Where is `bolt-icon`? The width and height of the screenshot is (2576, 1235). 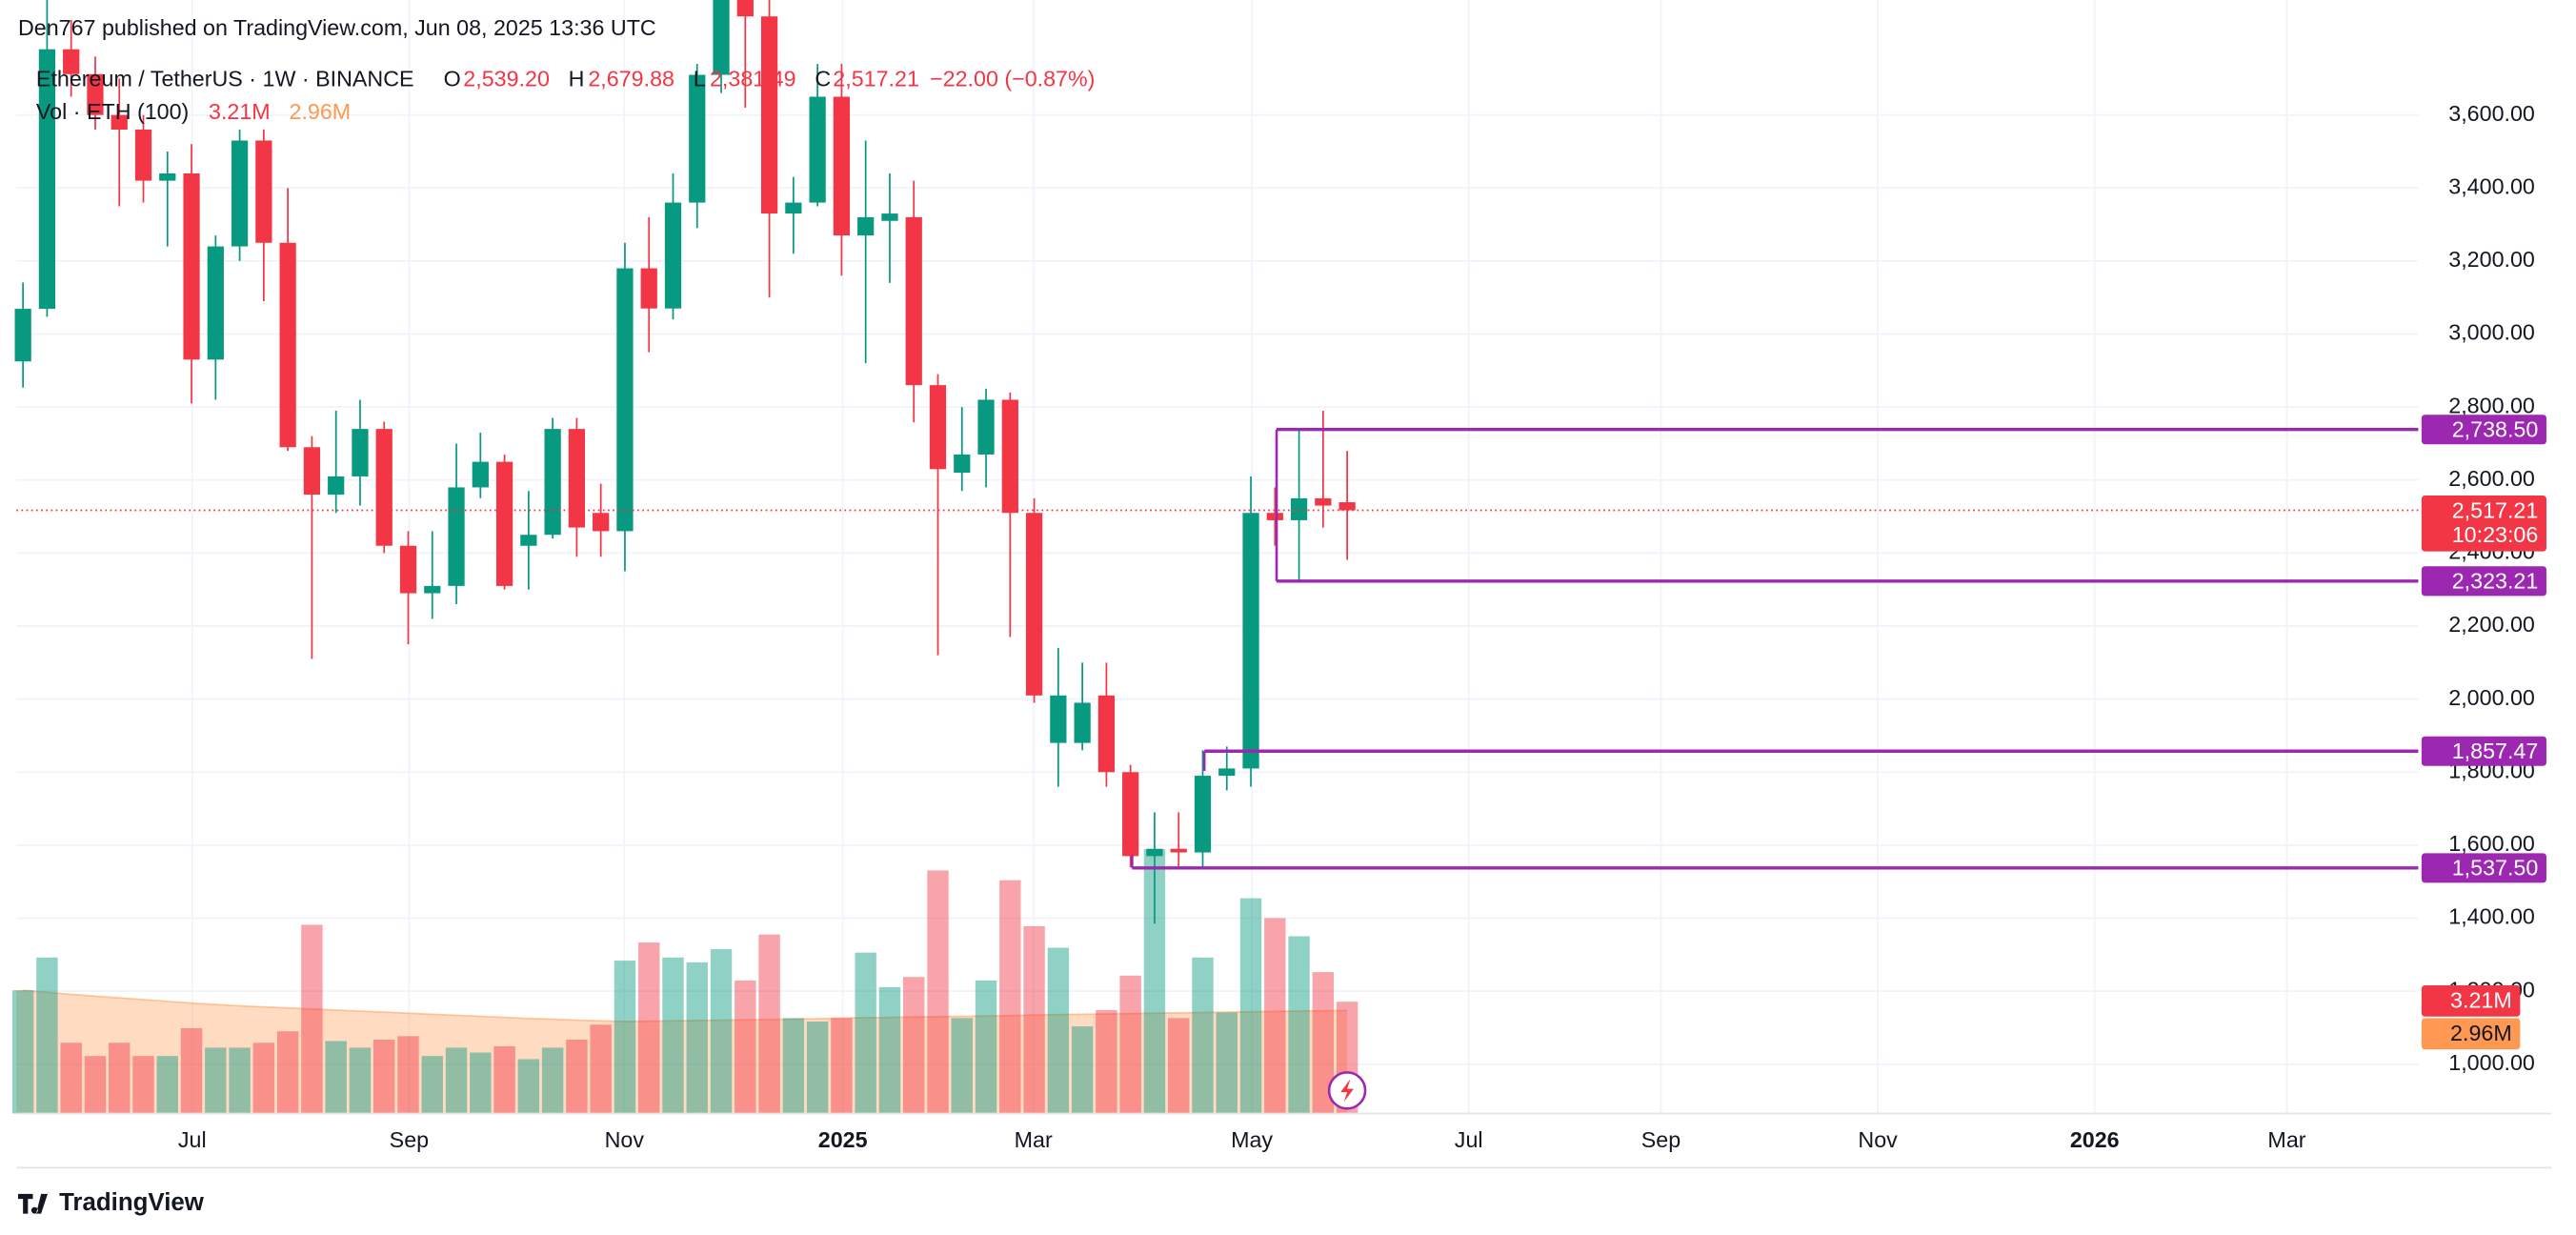
bolt-icon is located at coordinates (1347, 1090).